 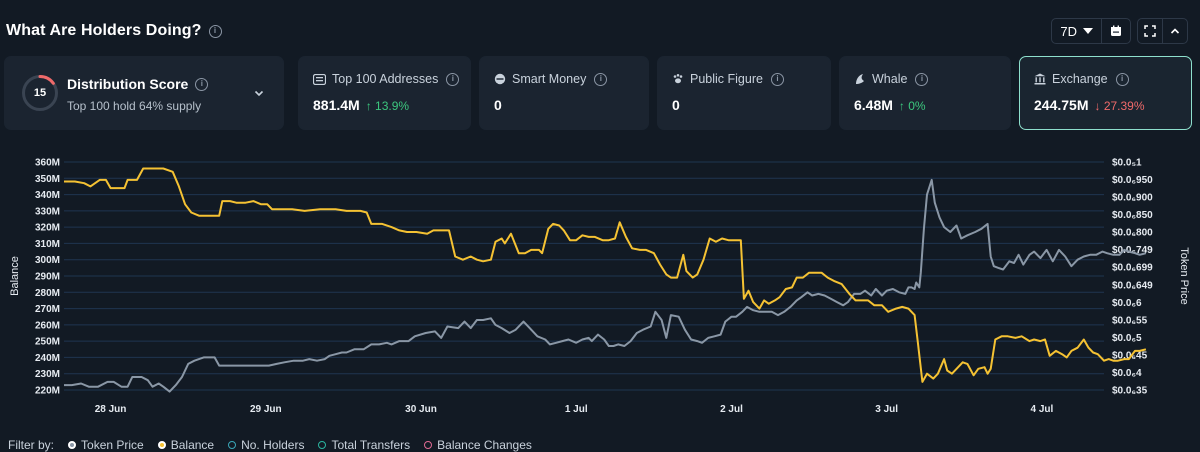 I want to click on legend-label: Balance Changes, so click(x=484, y=445).